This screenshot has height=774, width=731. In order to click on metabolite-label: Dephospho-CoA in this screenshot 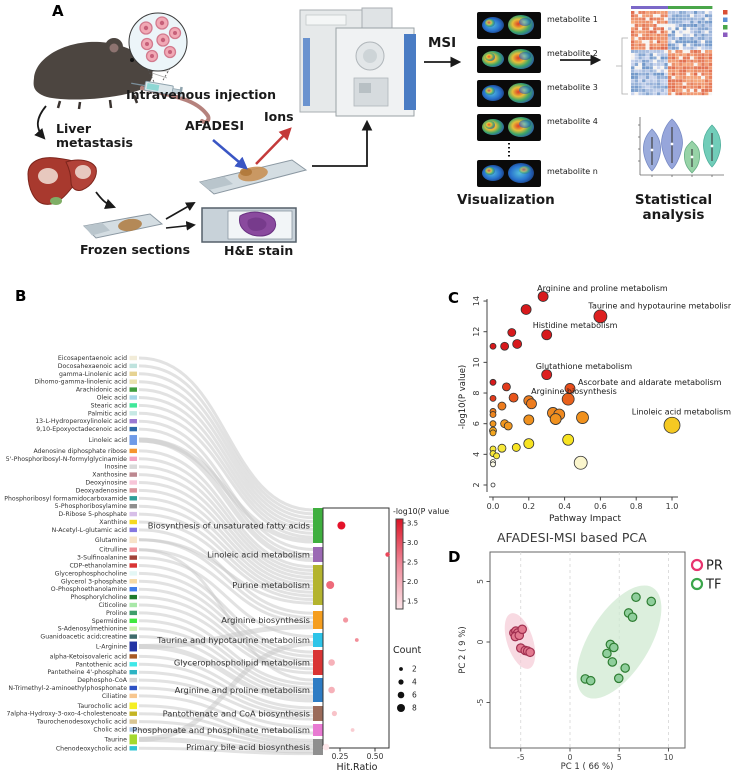, I will do `click(102, 680)`.